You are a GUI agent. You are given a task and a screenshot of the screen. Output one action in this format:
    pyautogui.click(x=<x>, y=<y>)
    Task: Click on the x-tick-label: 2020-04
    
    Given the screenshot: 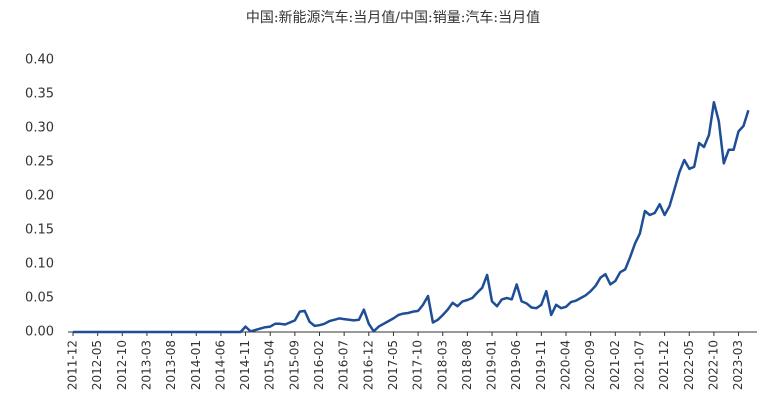 What is the action you would take?
    pyautogui.click(x=566, y=365)
    